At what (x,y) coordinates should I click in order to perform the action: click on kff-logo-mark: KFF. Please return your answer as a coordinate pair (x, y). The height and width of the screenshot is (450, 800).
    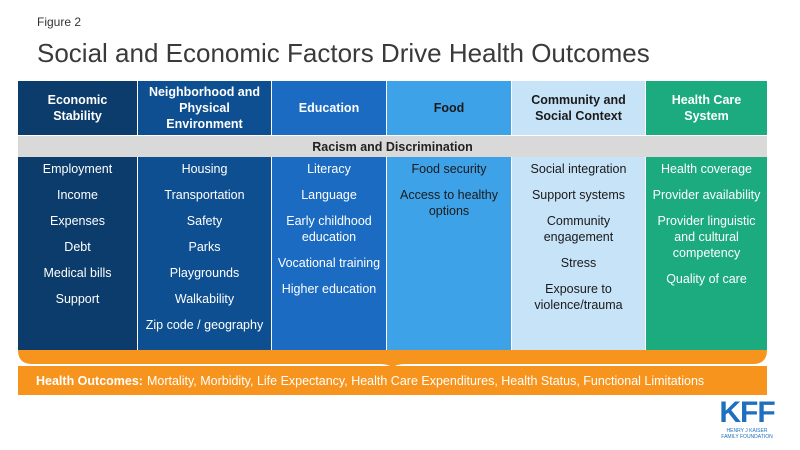
    Looking at the image, I should click on (747, 412).